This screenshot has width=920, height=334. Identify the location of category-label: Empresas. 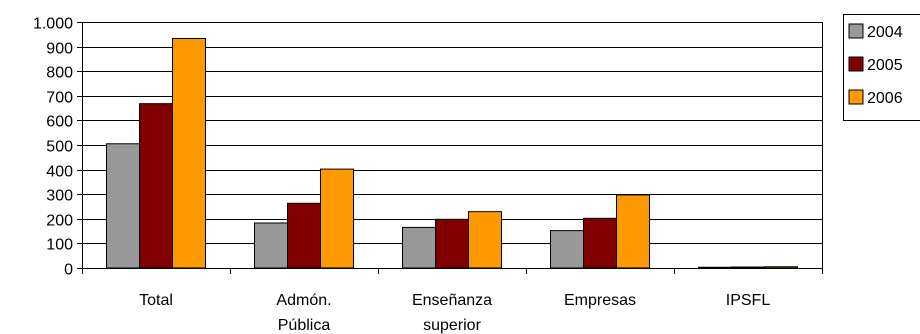
(600, 300).